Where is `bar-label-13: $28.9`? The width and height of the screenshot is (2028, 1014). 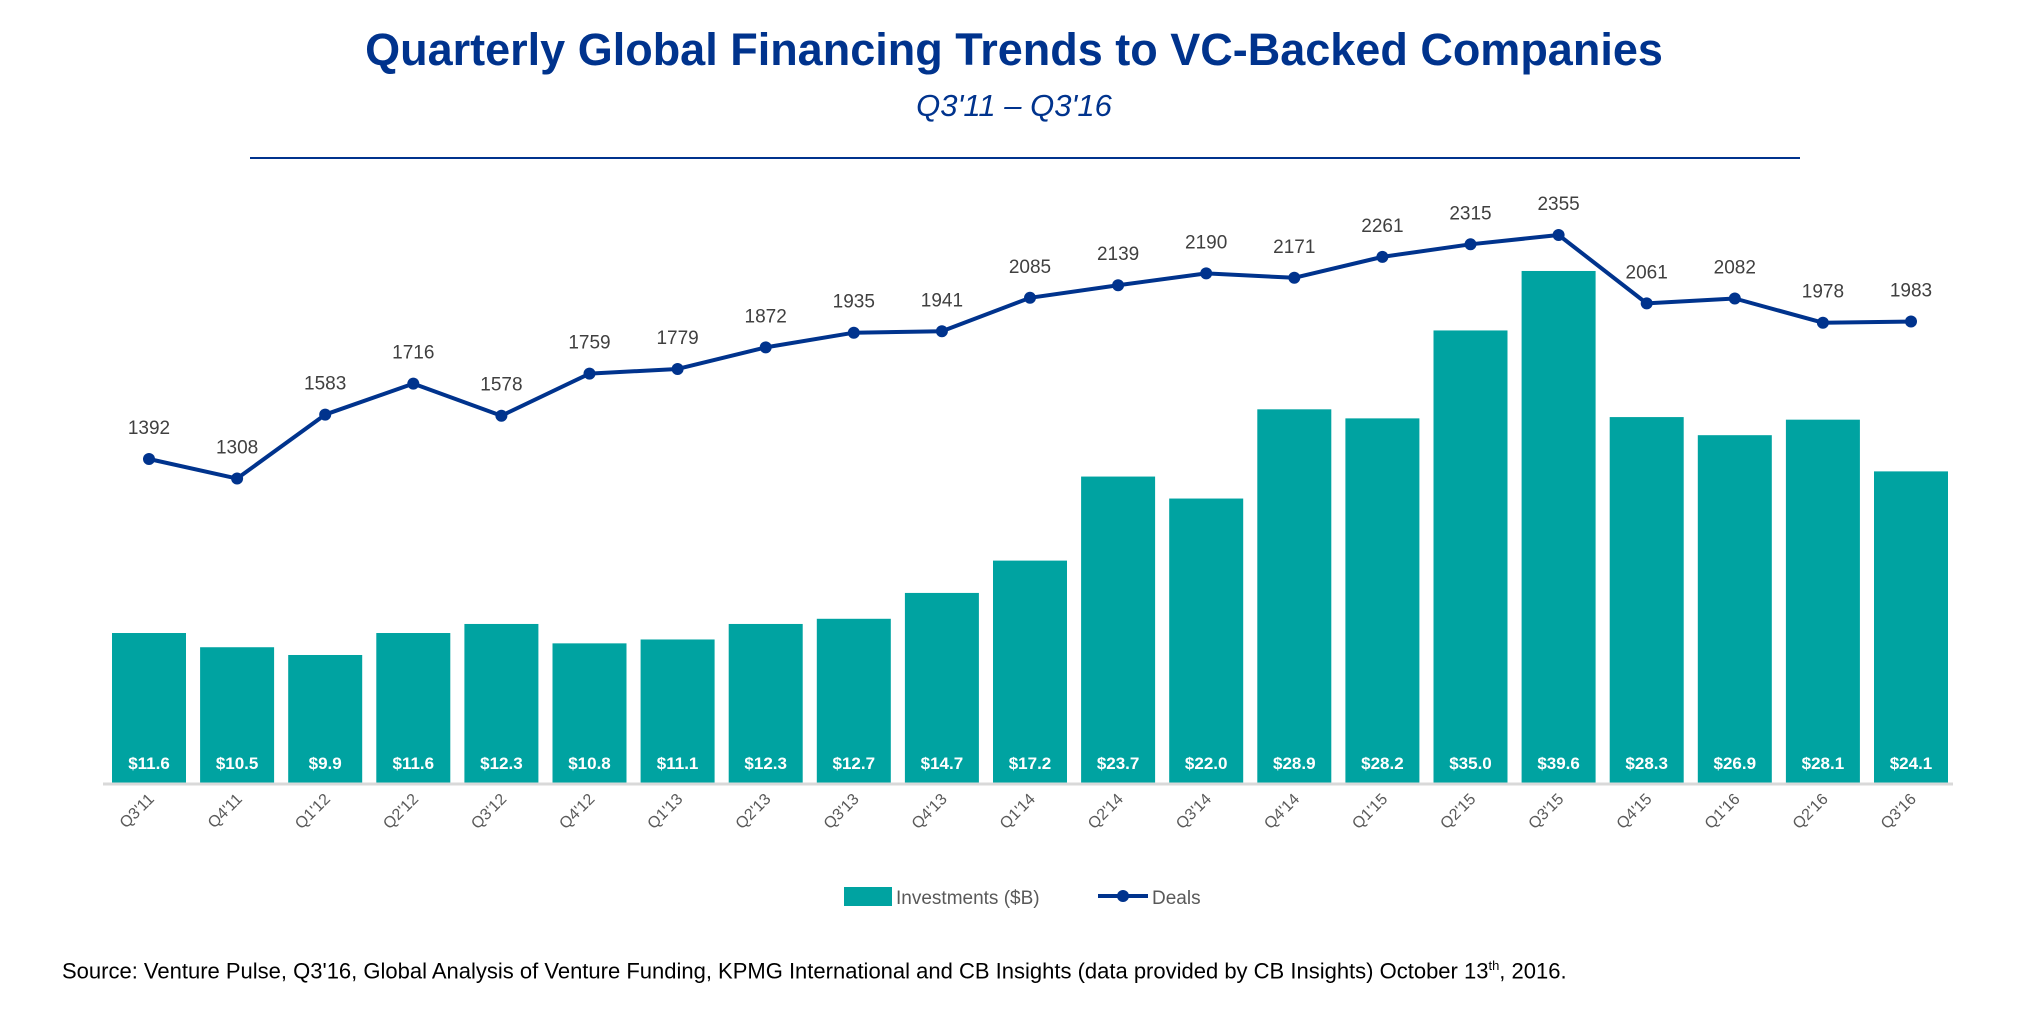
bar-label-13: $28.9 is located at coordinates (1294, 763).